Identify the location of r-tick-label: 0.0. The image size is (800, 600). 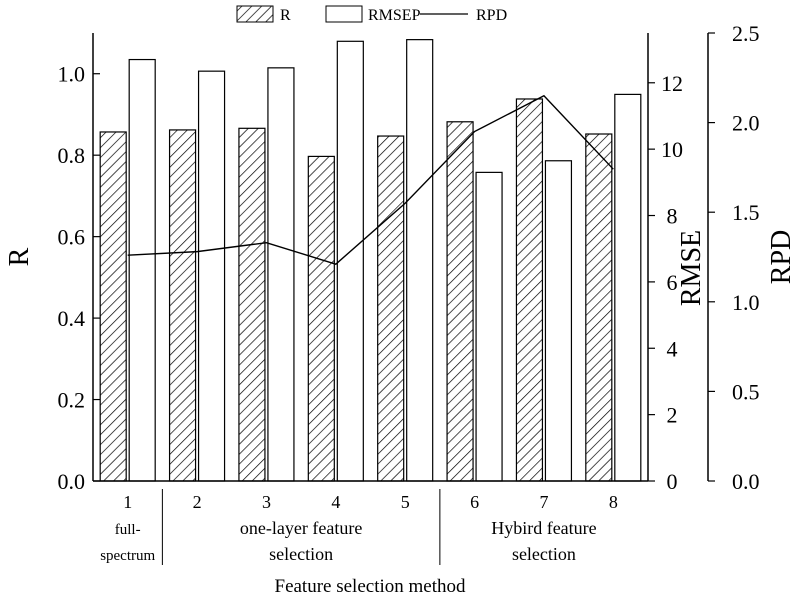
(72, 481).